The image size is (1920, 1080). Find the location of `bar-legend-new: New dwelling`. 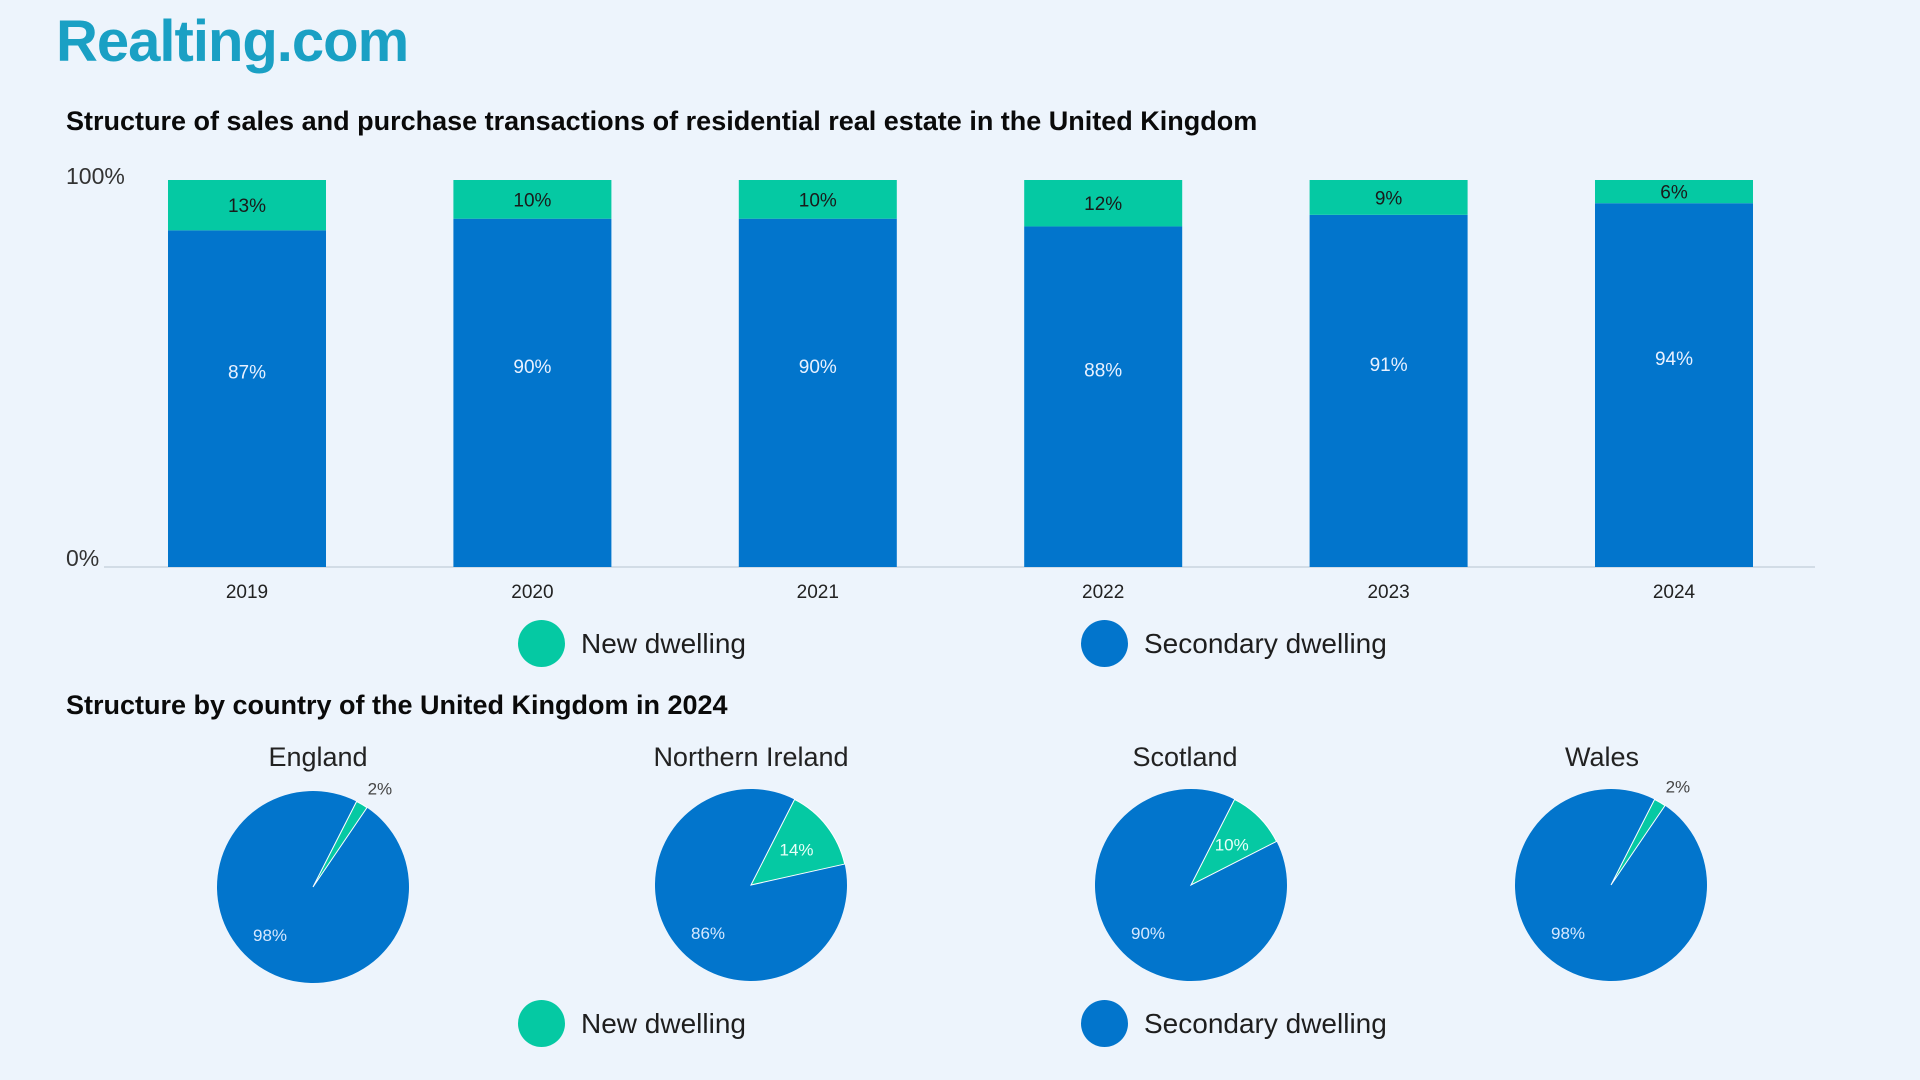

bar-legend-new: New dwelling is located at coordinates (632, 643).